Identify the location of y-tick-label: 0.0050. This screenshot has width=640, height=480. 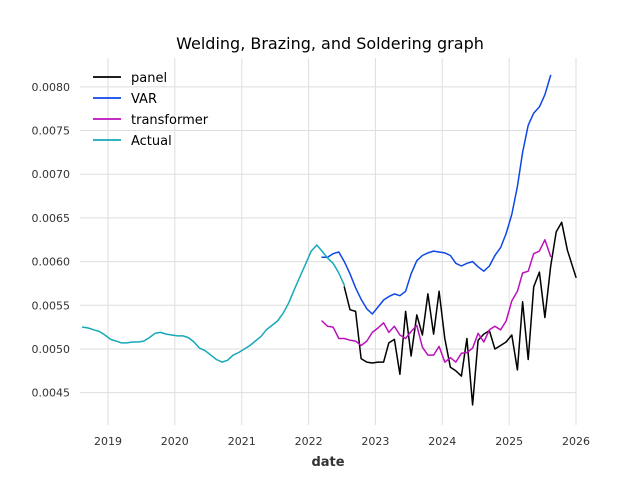
(51, 349).